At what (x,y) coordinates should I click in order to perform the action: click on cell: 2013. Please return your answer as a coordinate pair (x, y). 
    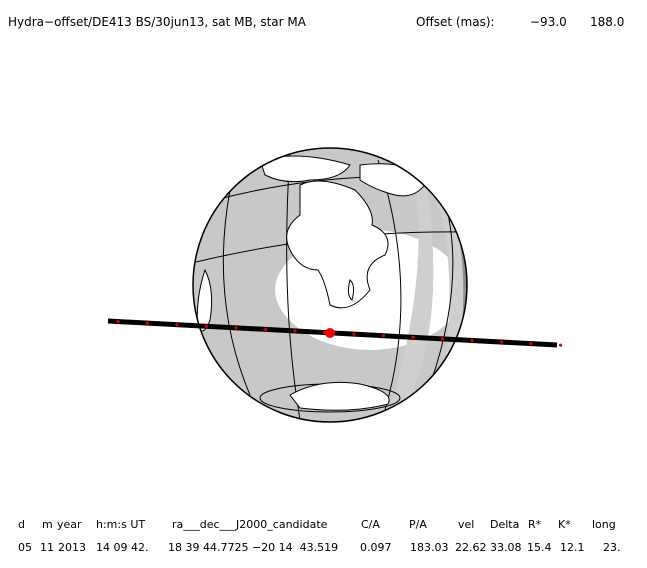
    Looking at the image, I should click on (72, 547).